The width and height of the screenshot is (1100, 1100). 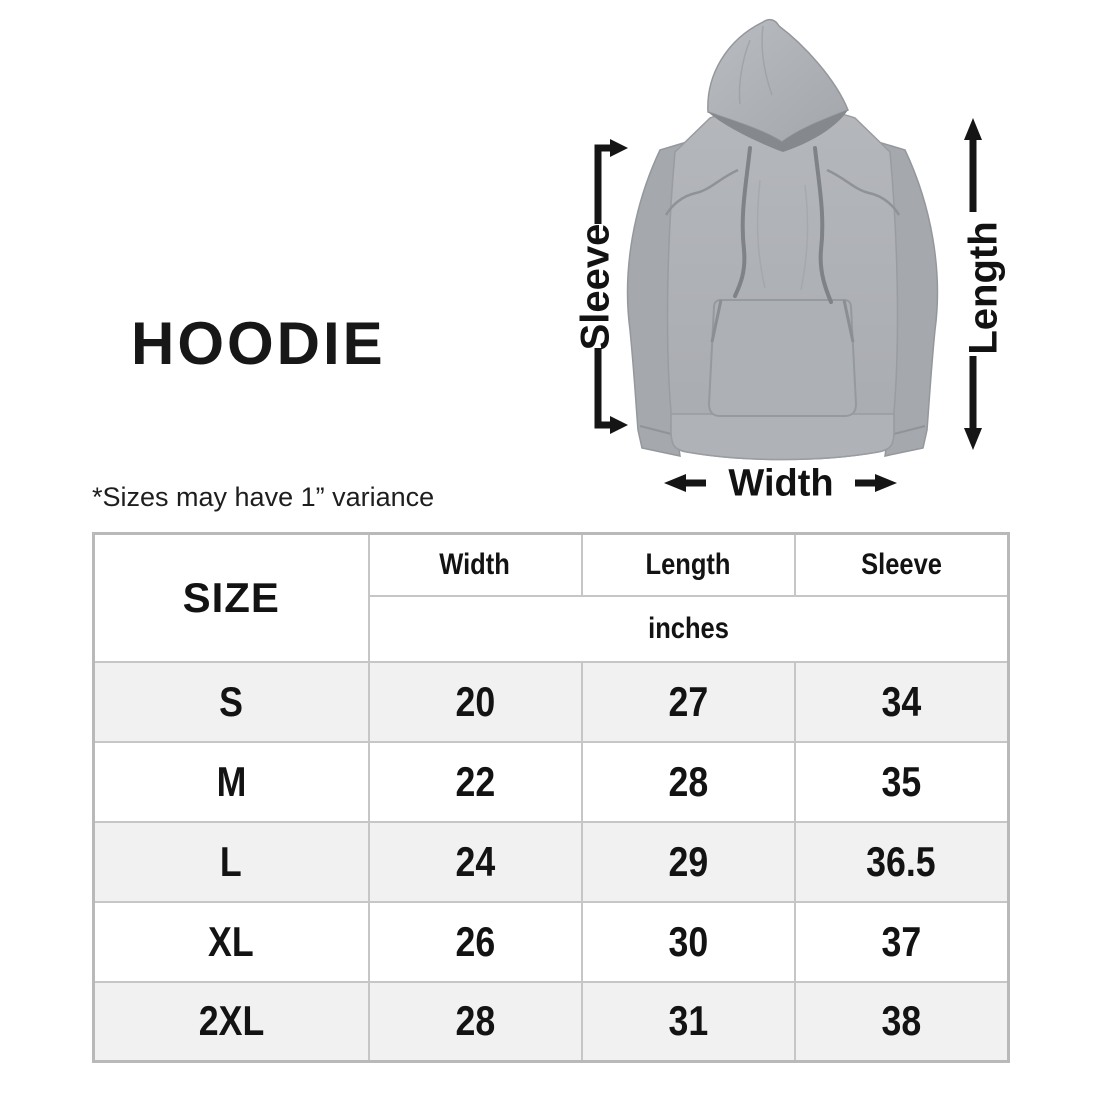 I want to click on sleeve-cell: 37, so click(x=901, y=941).